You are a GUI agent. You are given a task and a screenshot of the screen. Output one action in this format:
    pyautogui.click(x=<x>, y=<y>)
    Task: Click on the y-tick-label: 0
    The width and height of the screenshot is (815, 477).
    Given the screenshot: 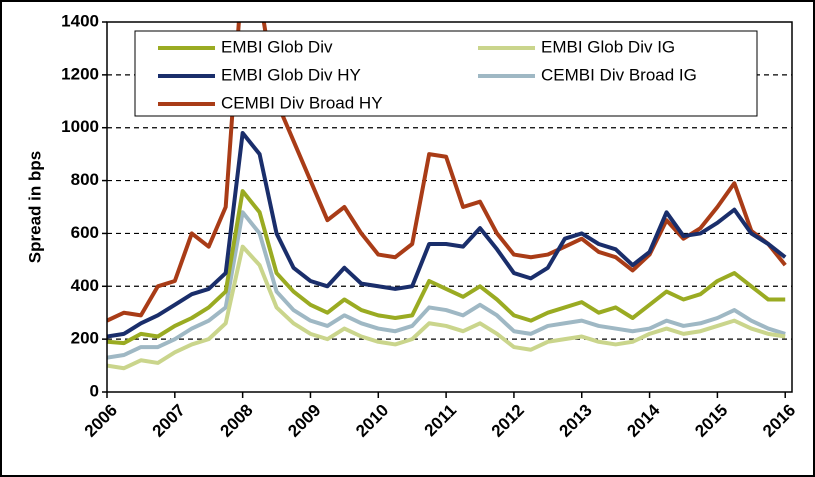 What is the action you would take?
    pyautogui.click(x=94, y=390)
    